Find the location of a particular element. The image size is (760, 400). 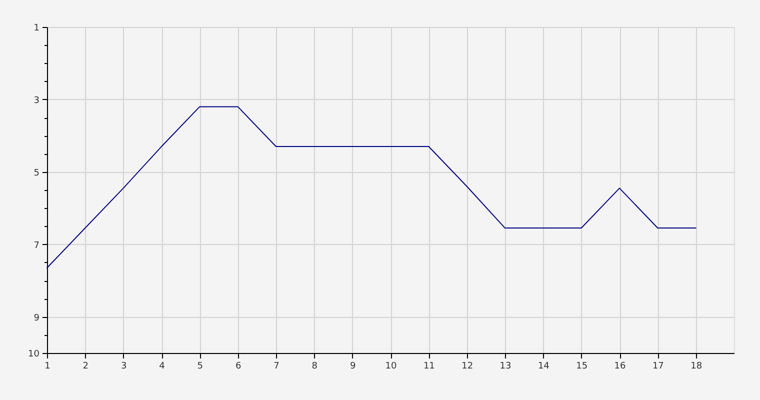

y-tick-label: 3 is located at coordinates (37, 101).